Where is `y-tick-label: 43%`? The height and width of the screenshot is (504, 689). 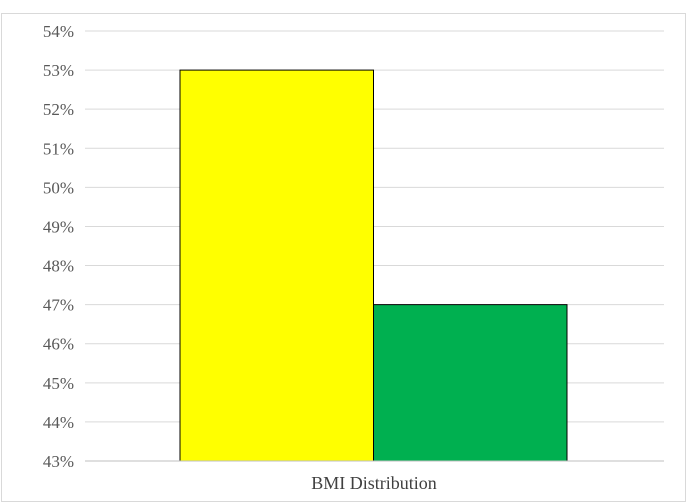
y-tick-label: 43% is located at coordinates (58, 461).